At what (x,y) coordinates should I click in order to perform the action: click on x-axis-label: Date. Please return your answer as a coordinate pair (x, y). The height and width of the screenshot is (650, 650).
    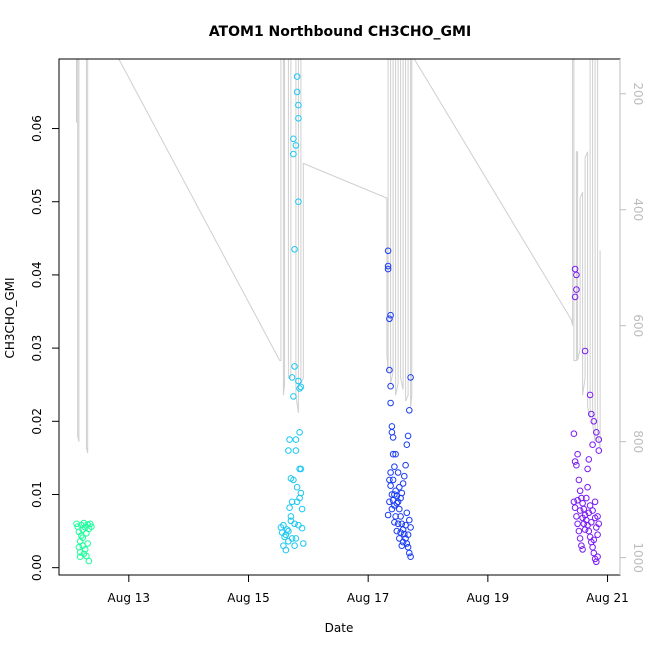
    Looking at the image, I should click on (339, 628).